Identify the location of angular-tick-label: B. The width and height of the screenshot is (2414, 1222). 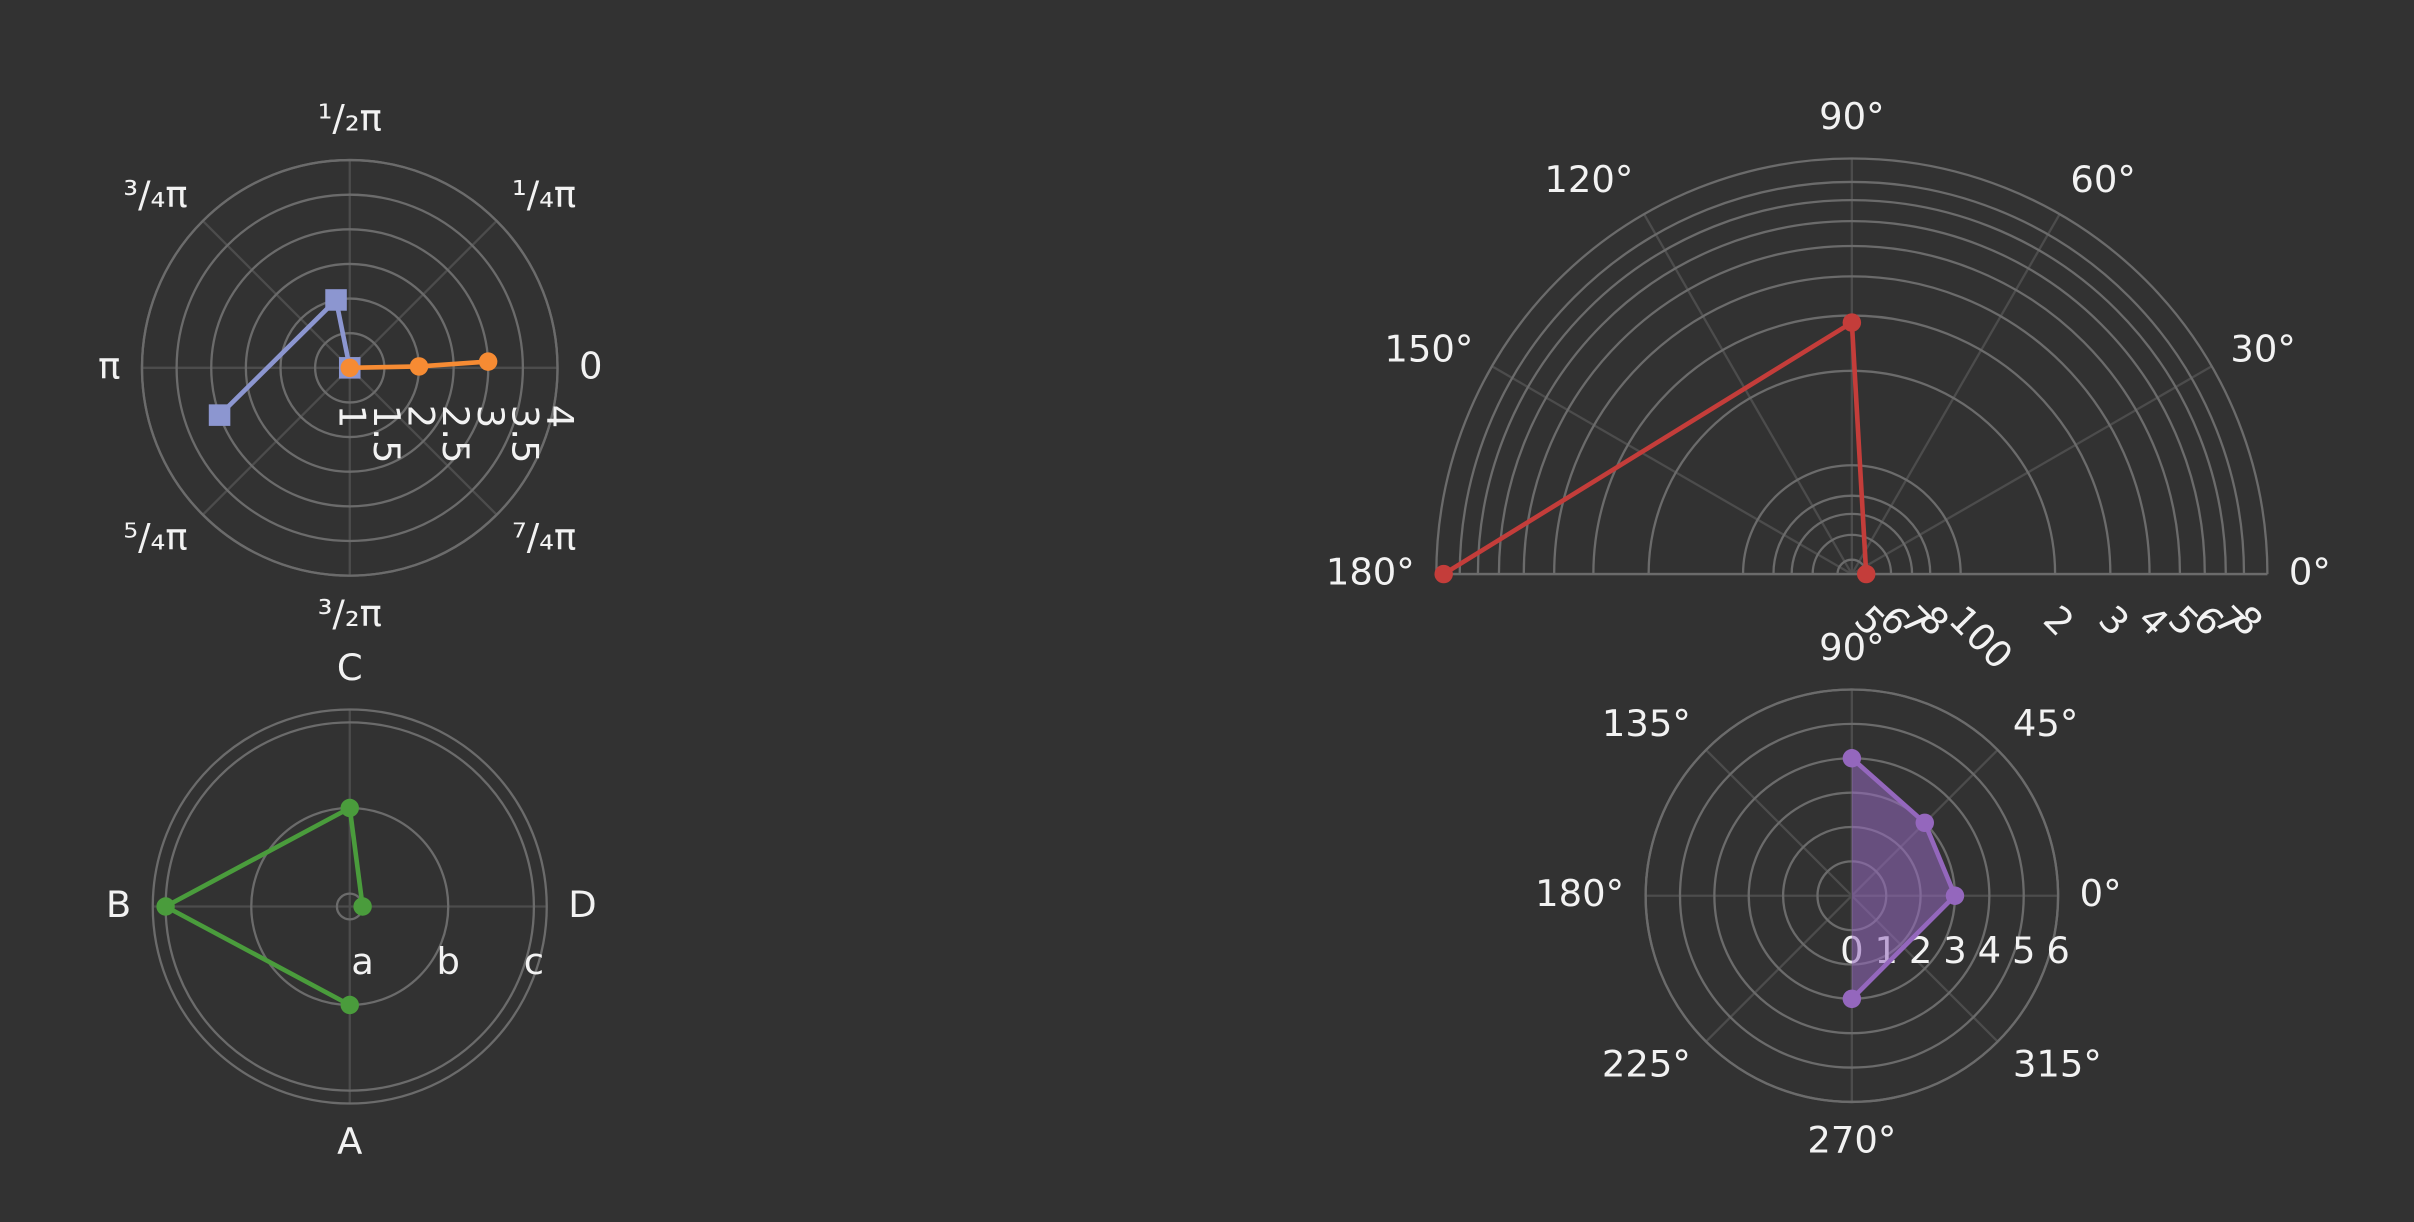
(118, 904).